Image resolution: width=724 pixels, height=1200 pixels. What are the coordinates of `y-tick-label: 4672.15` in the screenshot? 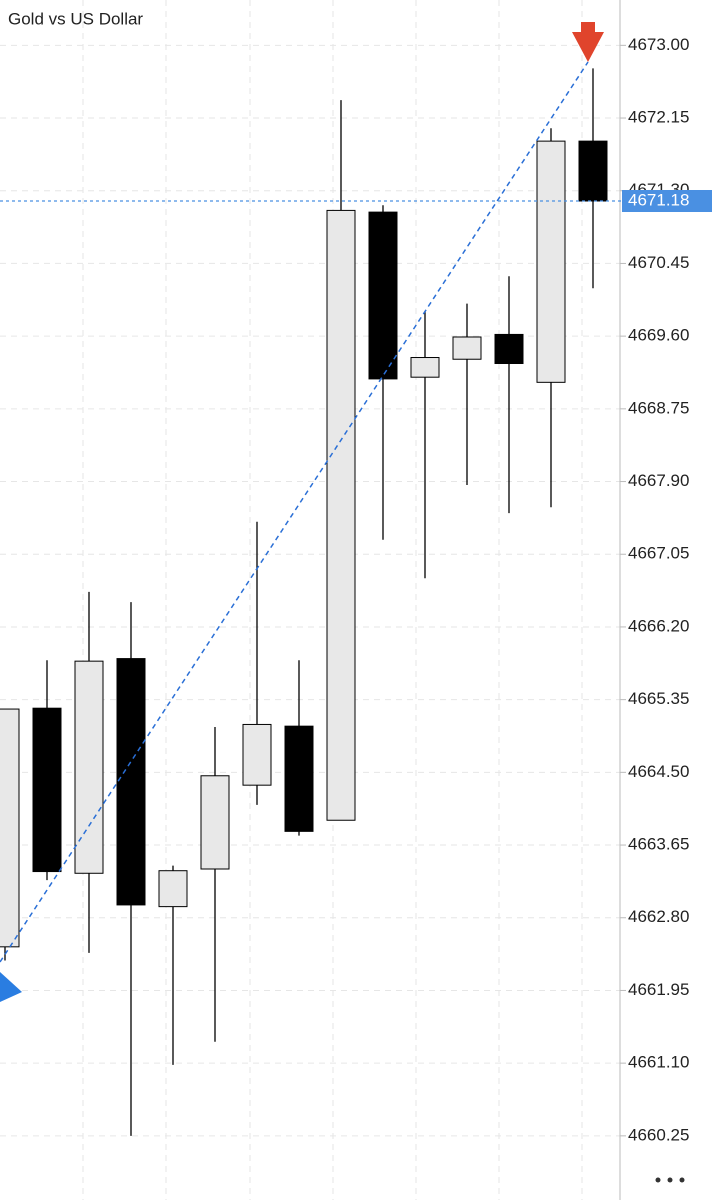 It's located at (658, 117).